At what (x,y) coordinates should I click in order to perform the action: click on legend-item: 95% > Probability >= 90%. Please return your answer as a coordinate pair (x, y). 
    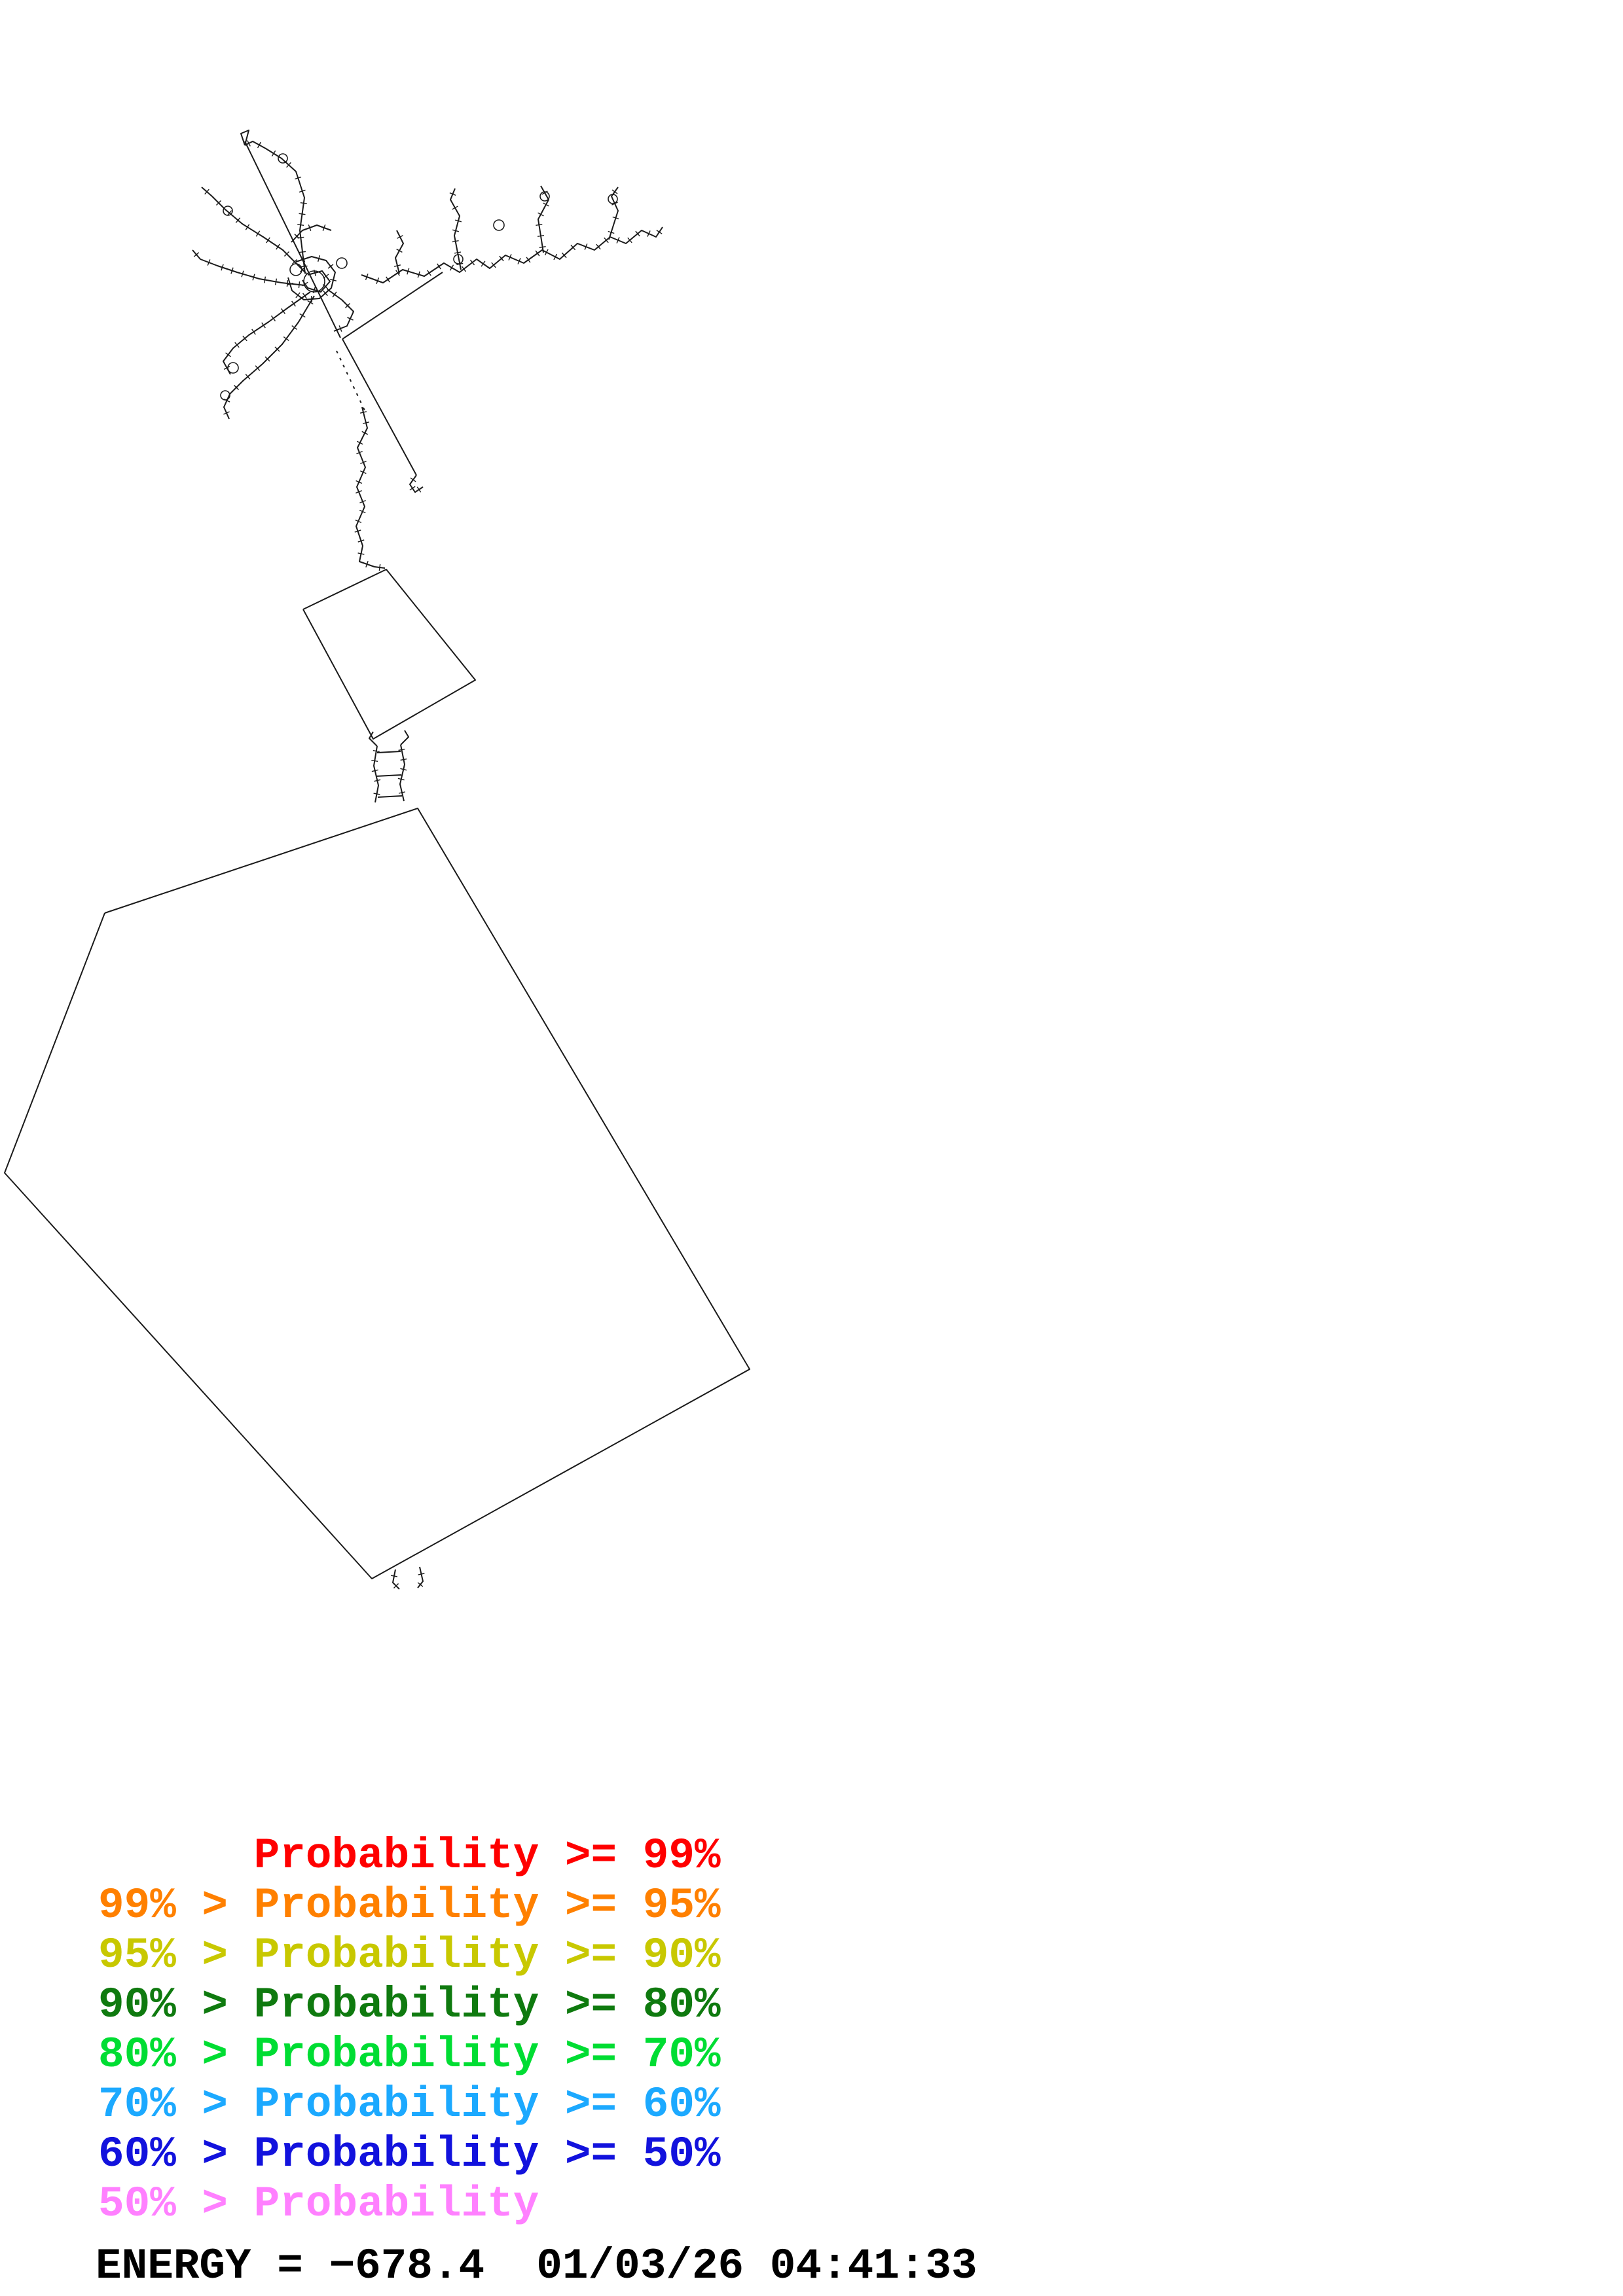
    Looking at the image, I should click on (409, 1955).